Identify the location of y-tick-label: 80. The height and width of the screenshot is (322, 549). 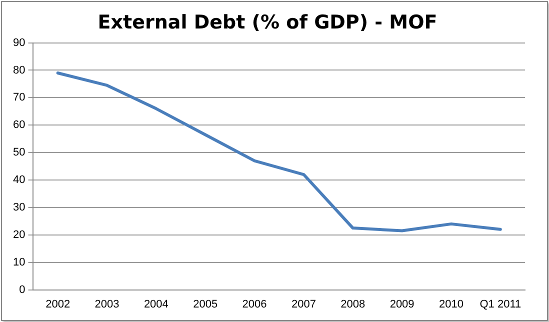
(19, 70).